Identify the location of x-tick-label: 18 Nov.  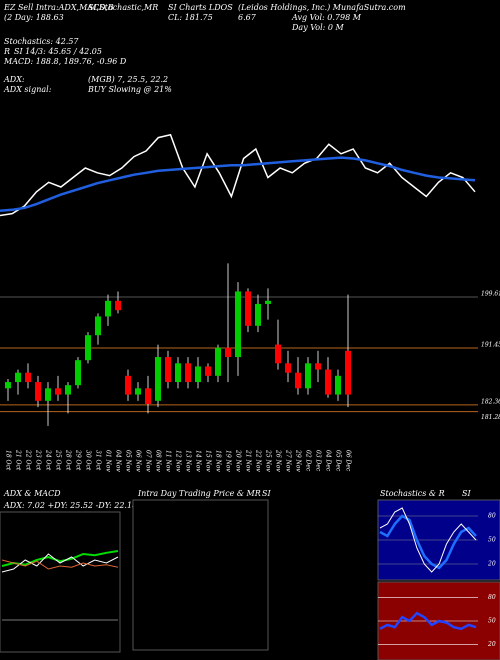
(218, 461).